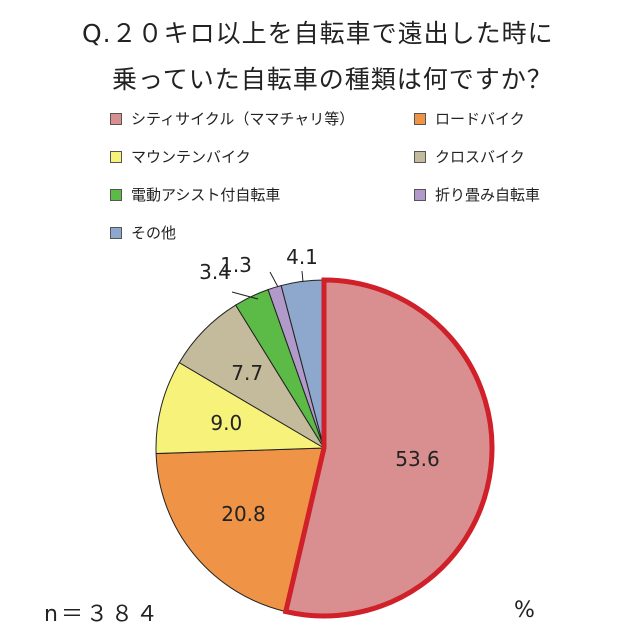 The image size is (640, 640). I want to click on legend-item-road-bike: ロードバイク, so click(469, 118).